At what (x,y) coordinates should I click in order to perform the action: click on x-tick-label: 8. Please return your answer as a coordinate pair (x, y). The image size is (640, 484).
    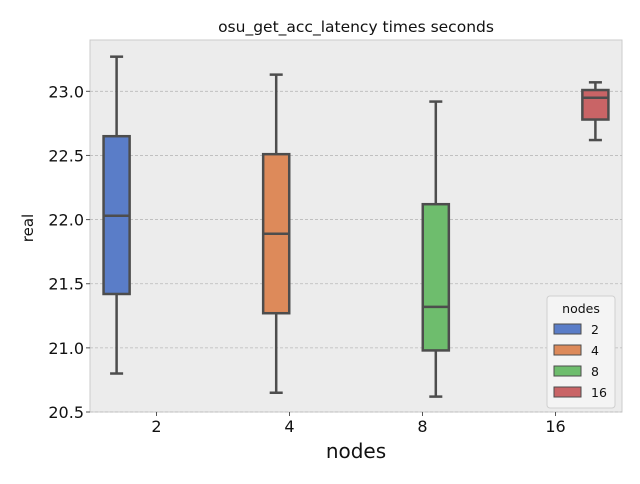
    Looking at the image, I should click on (422, 426).